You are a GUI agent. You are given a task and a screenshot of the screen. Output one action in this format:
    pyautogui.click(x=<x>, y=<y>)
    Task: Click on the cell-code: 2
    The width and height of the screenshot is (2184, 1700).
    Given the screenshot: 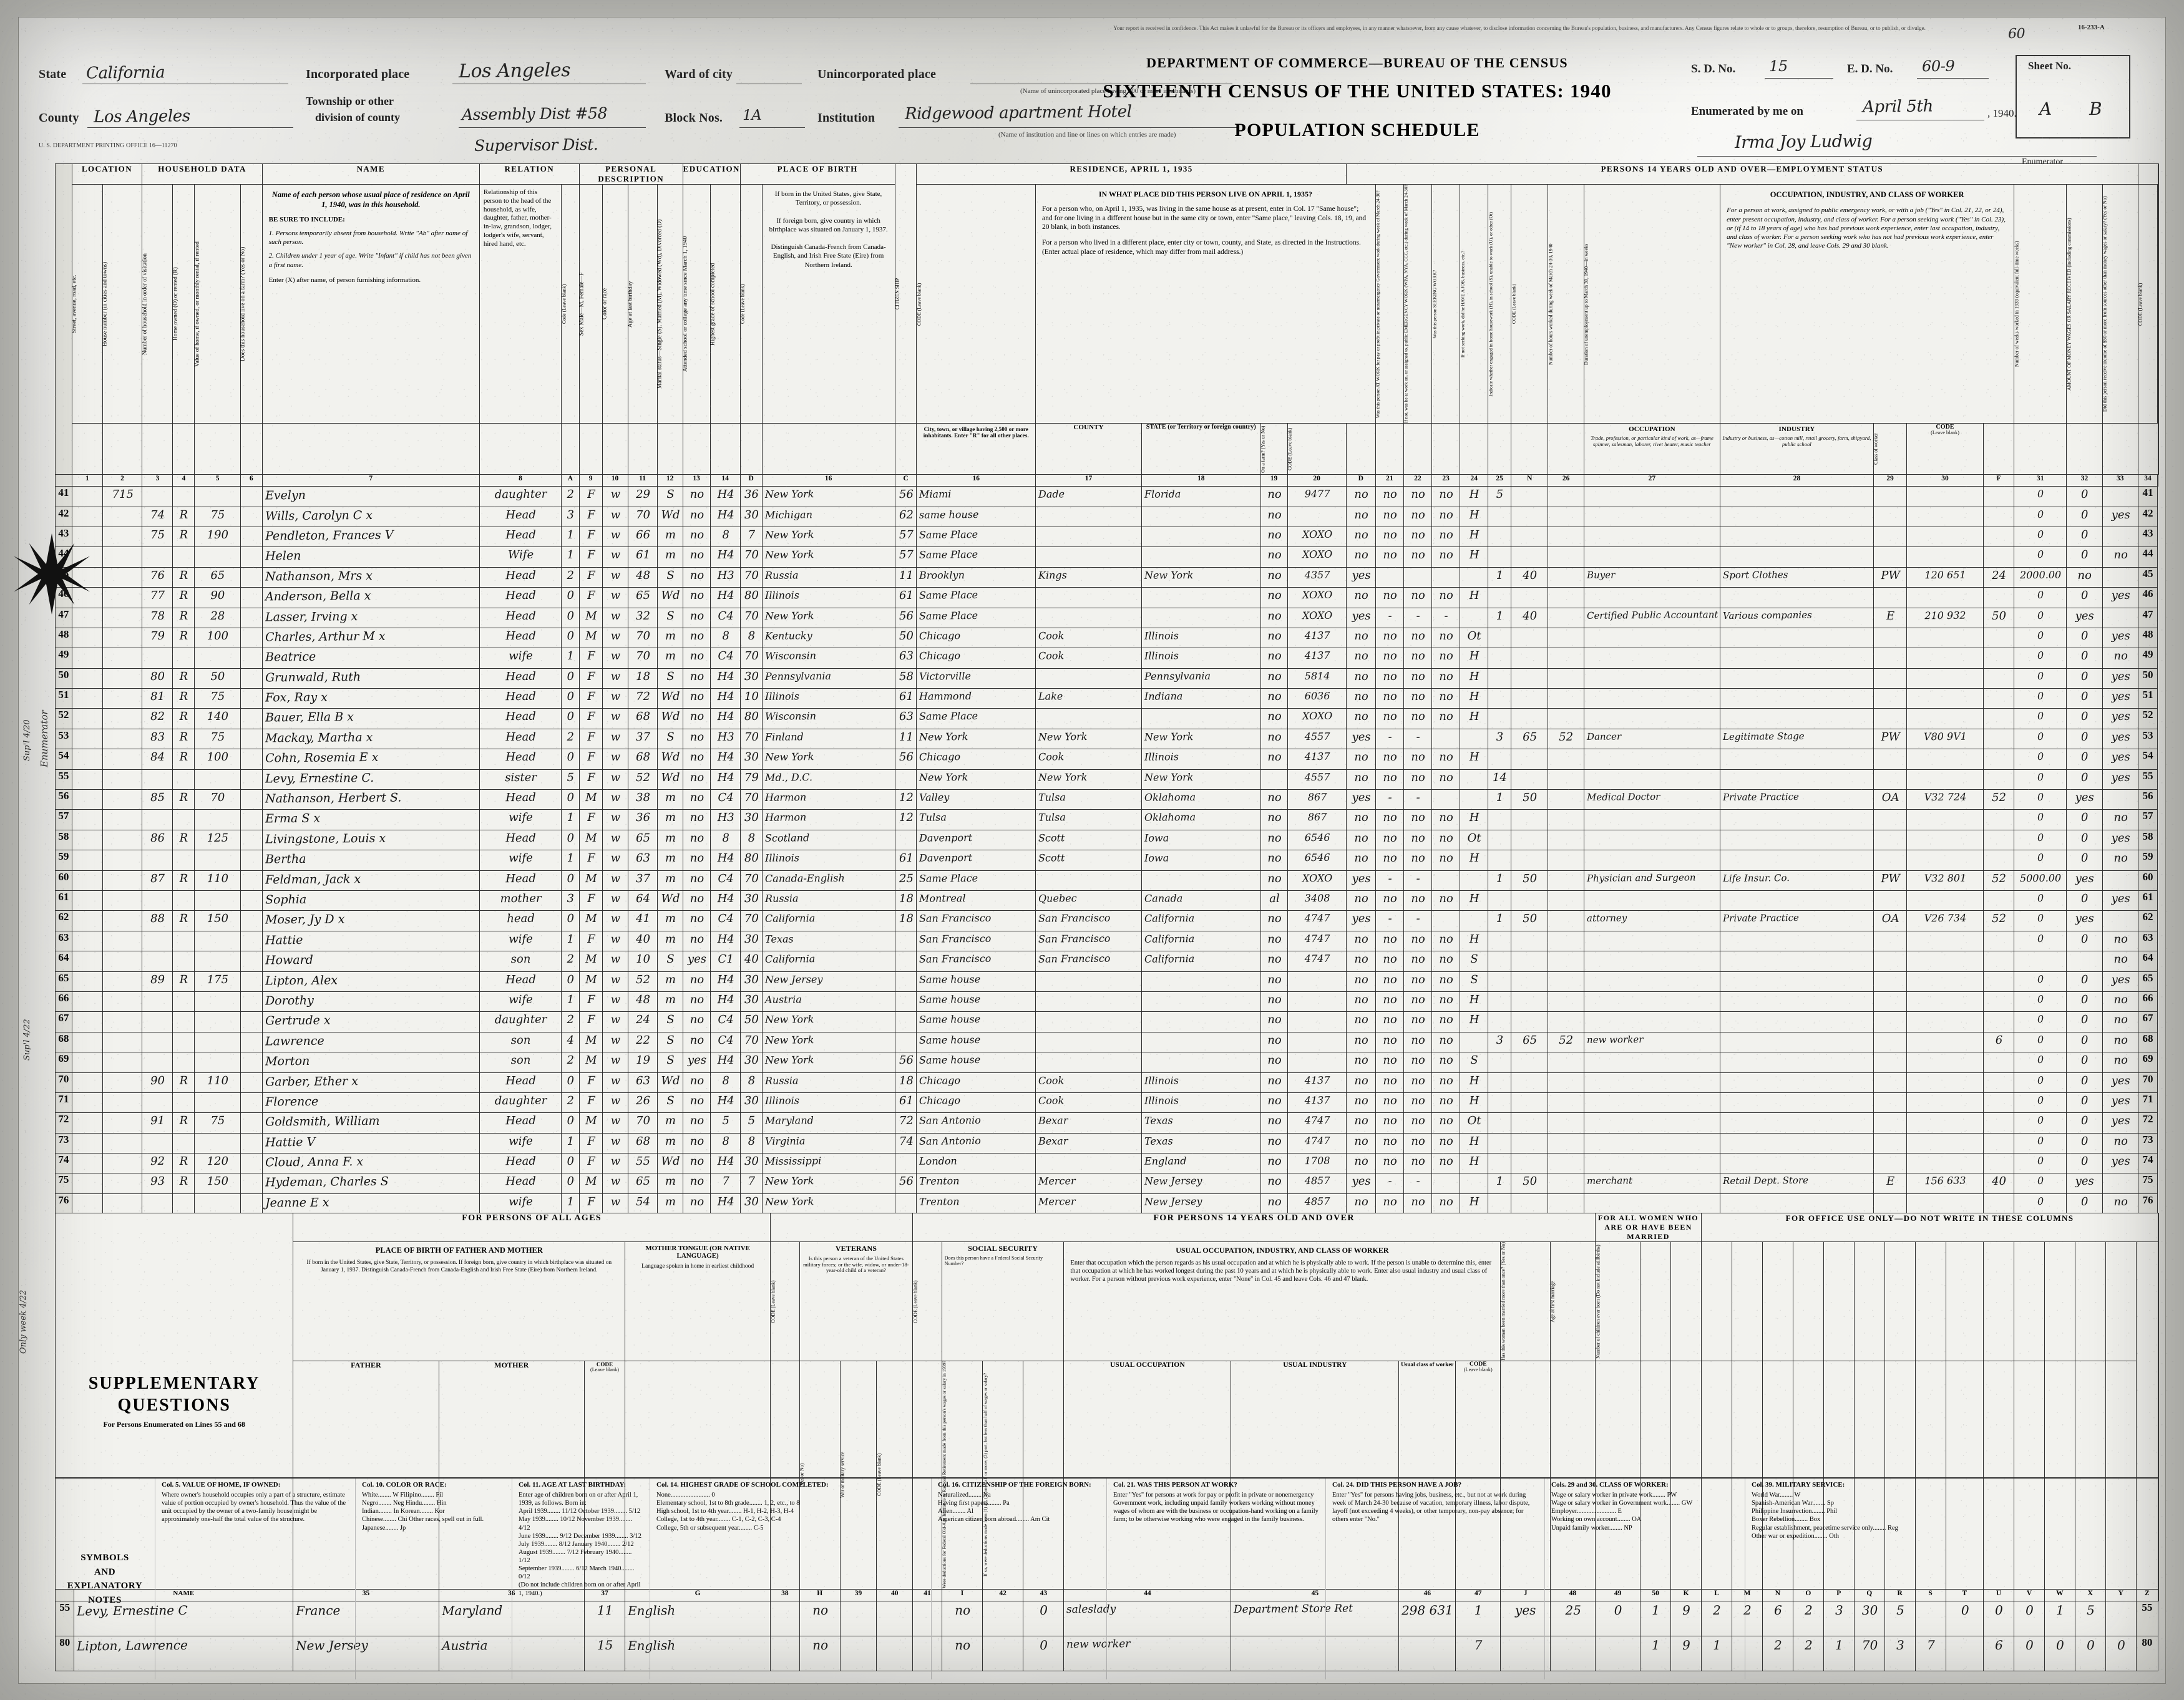 What is the action you would take?
    pyautogui.click(x=570, y=1021)
    